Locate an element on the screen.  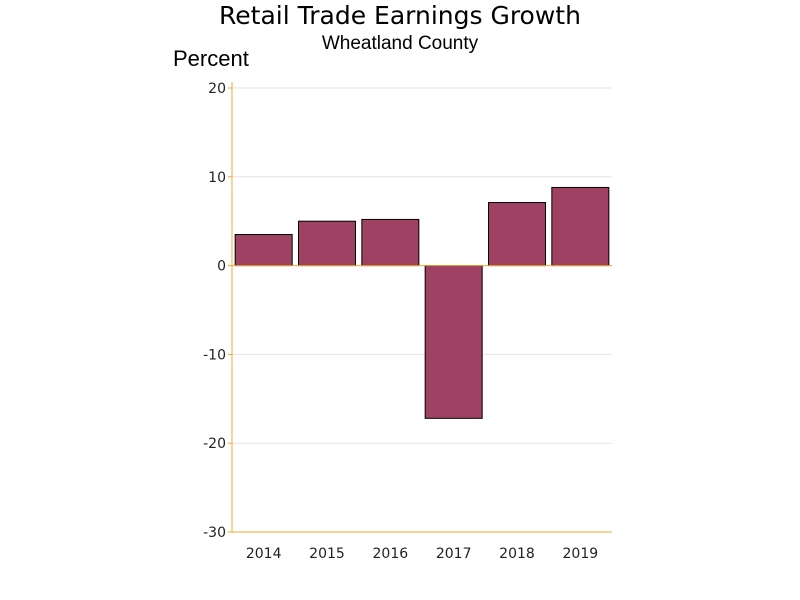
y-tick-label: -30 is located at coordinates (214, 533).